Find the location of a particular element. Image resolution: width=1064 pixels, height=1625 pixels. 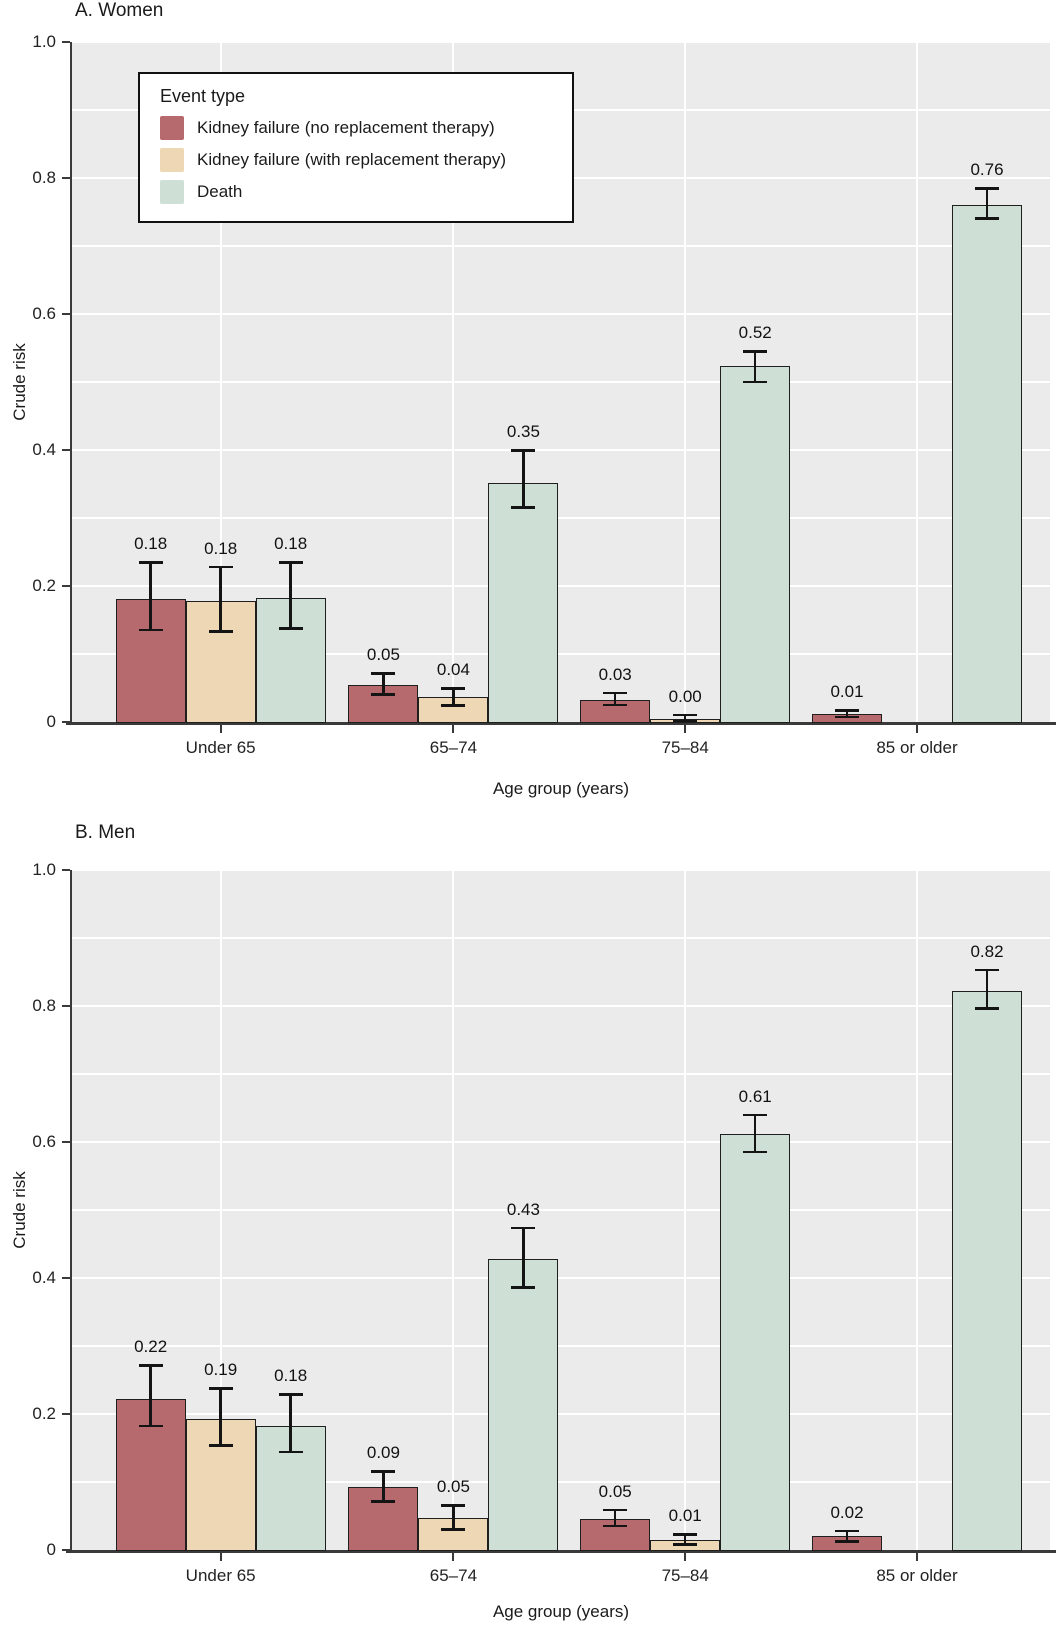

bar-value-label: 0.76 is located at coordinates (987, 170).